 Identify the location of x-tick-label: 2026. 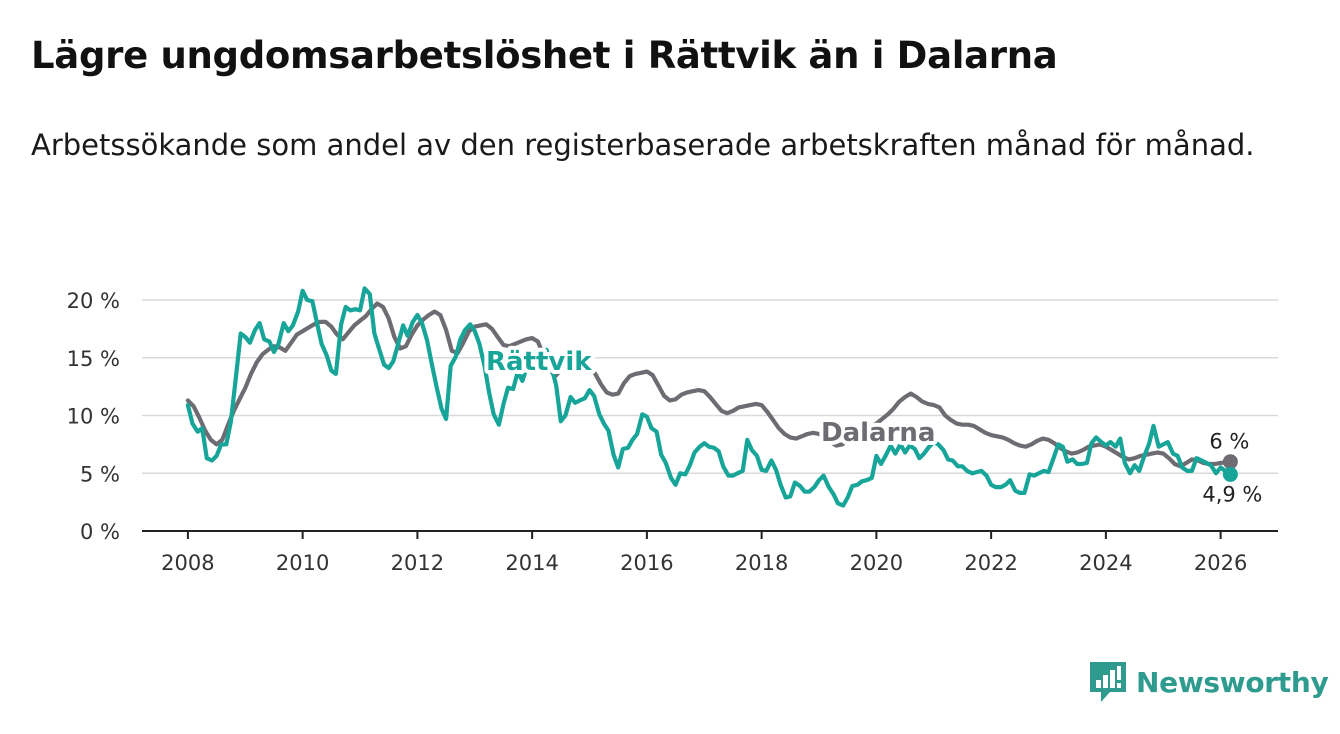
(1220, 563).